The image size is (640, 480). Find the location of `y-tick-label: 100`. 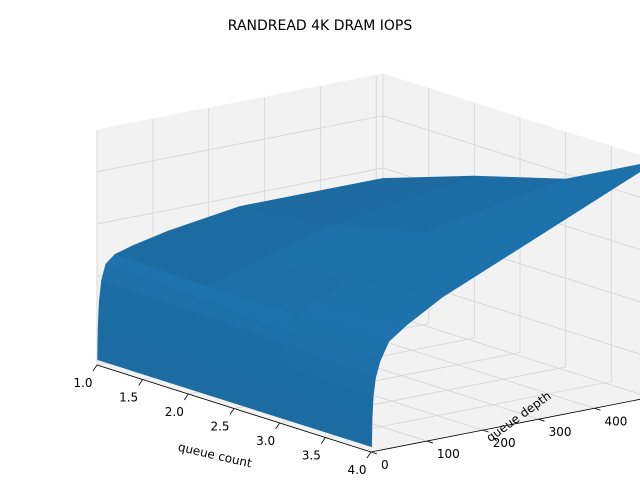

y-tick-label: 100 is located at coordinates (448, 454).